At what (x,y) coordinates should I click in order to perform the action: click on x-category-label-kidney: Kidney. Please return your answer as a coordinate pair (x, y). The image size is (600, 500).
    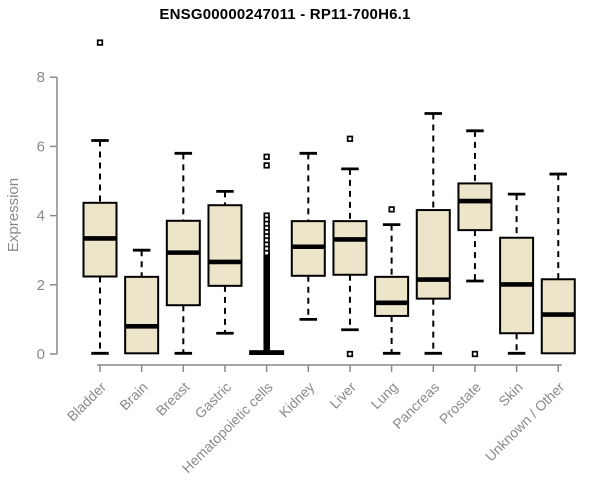
    Looking at the image, I should click on (297, 400).